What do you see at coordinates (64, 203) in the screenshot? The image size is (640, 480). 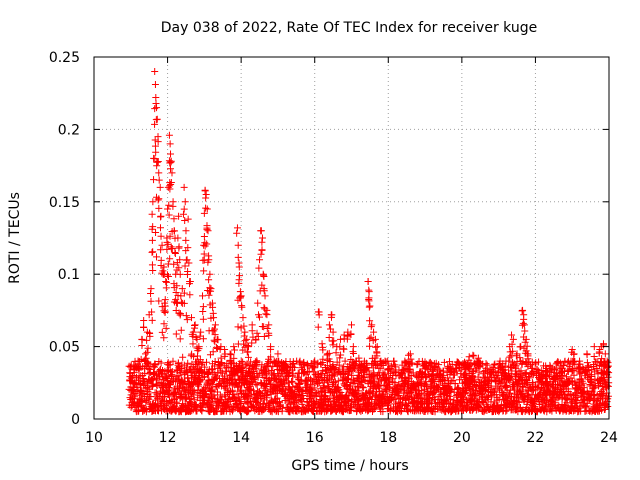 I see `y-tick-label: 0.15` at bounding box center [64, 203].